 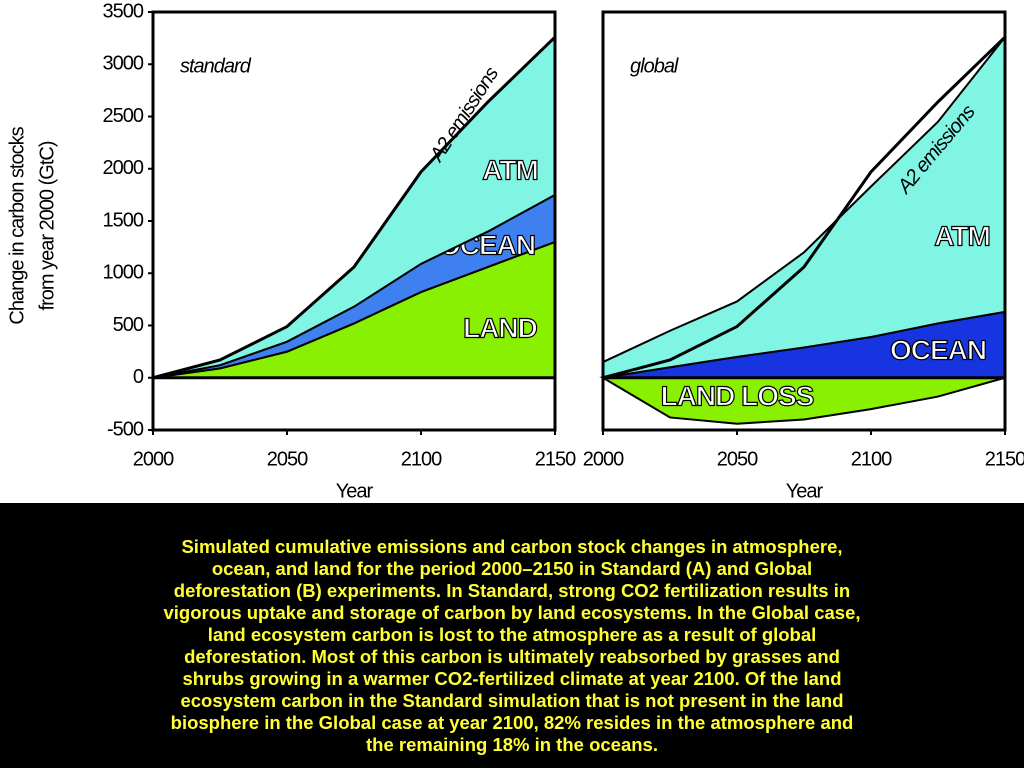 I want to click on panel-label: standard, so click(x=216, y=66).